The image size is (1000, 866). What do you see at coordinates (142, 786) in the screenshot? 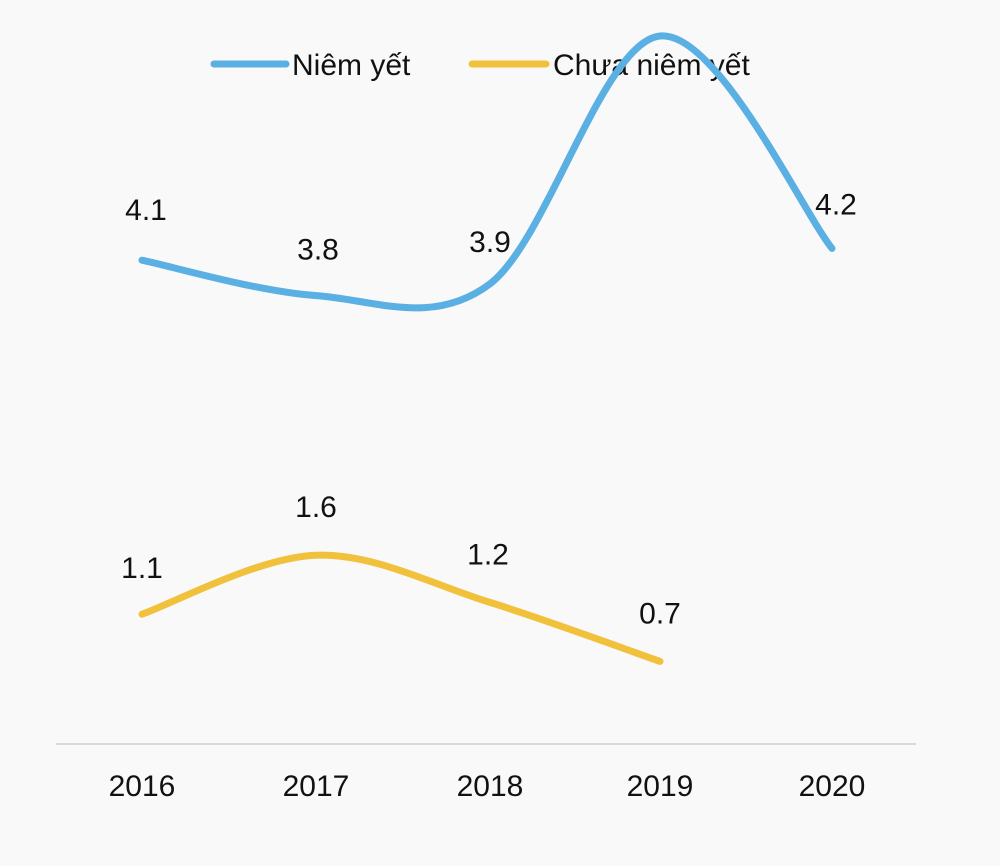
I see `x-tick-label-2016: 2016` at bounding box center [142, 786].